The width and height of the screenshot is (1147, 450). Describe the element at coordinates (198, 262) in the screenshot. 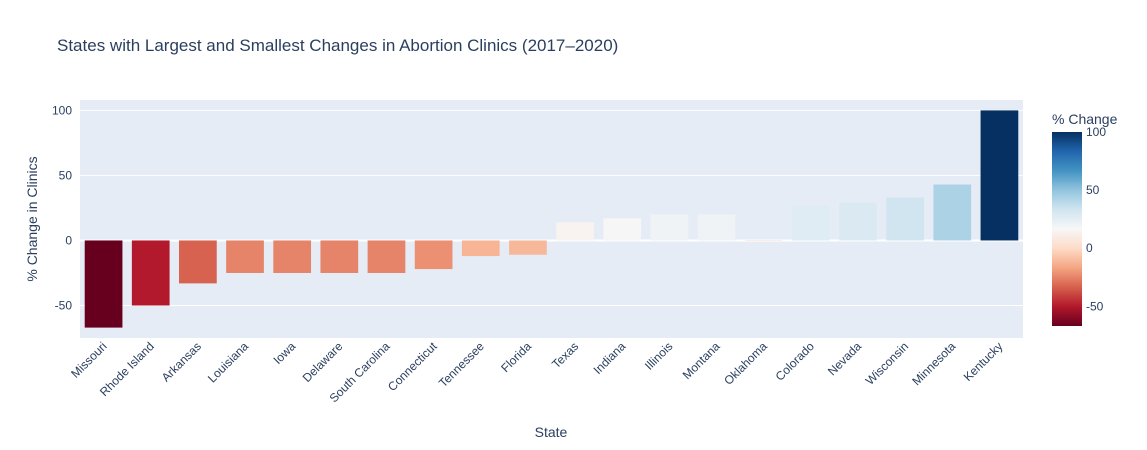

I see `bar-arkansas` at that location.